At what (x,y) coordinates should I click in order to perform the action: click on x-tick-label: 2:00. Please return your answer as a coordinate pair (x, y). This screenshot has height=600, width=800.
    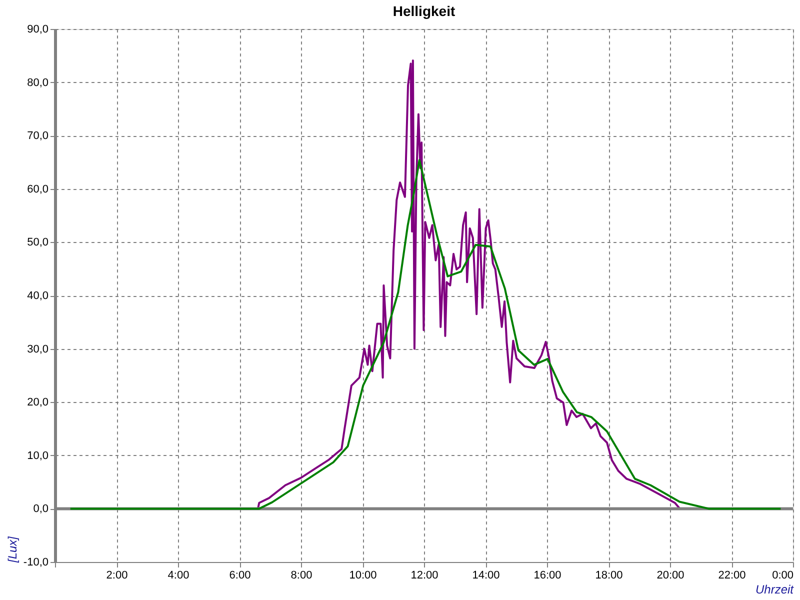
    Looking at the image, I should click on (117, 576).